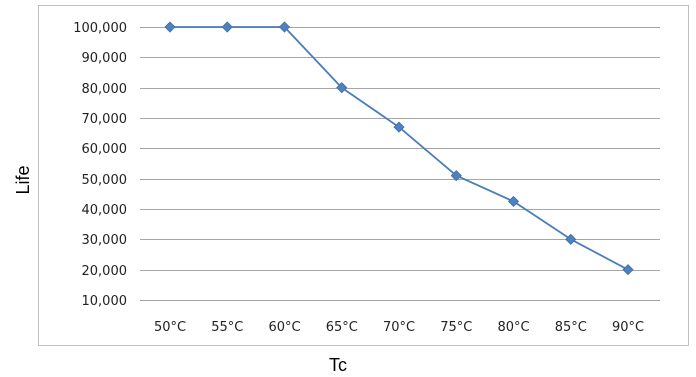  What do you see at coordinates (105, 180) in the screenshot?
I see `y-tick-label: 50,000` at bounding box center [105, 180].